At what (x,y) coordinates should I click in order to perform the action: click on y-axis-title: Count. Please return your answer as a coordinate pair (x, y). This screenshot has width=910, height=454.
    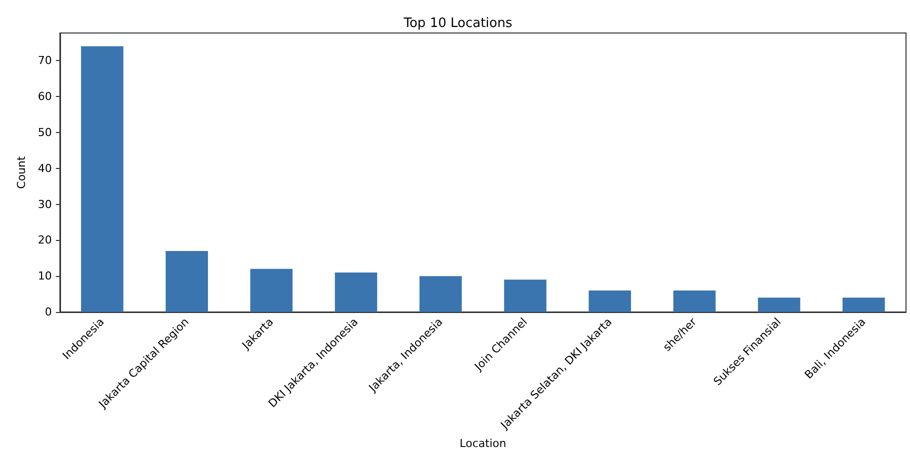
    Looking at the image, I should click on (21, 172).